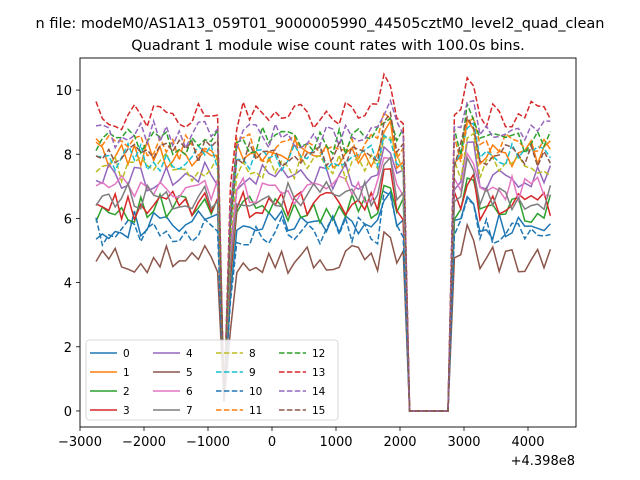  I want to click on legend-label-15: 15, so click(318, 411).